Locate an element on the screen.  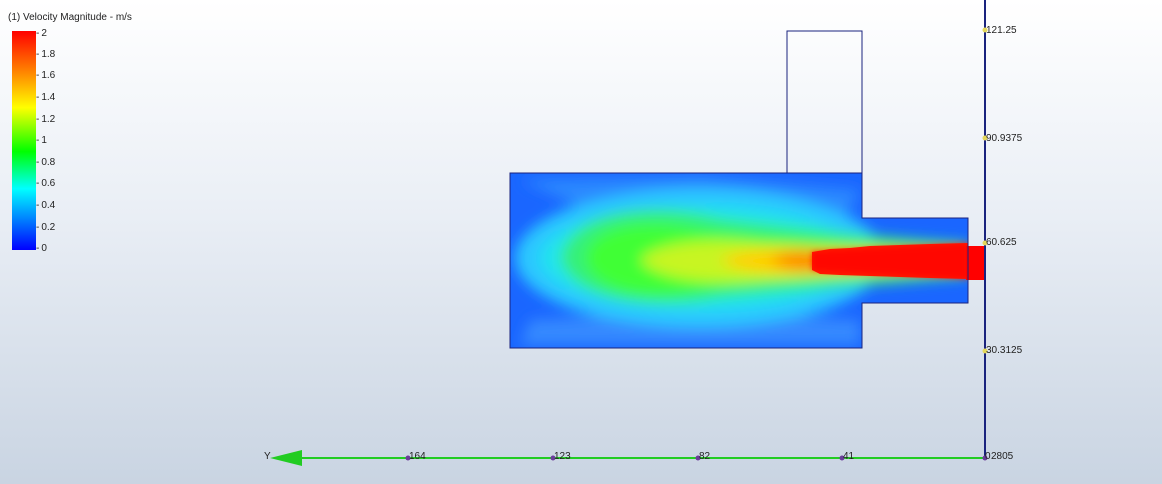
vertical-axis-label: 121.25 is located at coordinates (1001, 30).